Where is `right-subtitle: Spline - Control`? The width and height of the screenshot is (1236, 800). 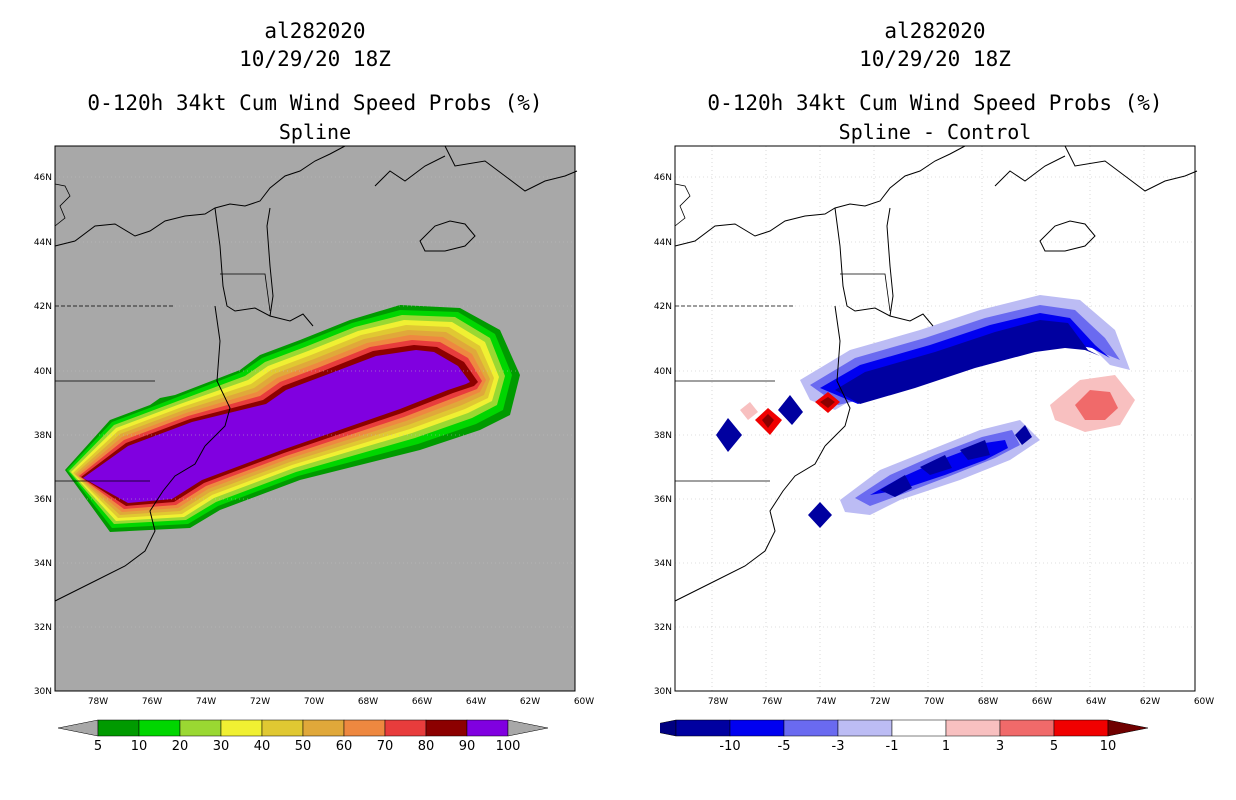 right-subtitle: Spline - Control is located at coordinates (935, 132).